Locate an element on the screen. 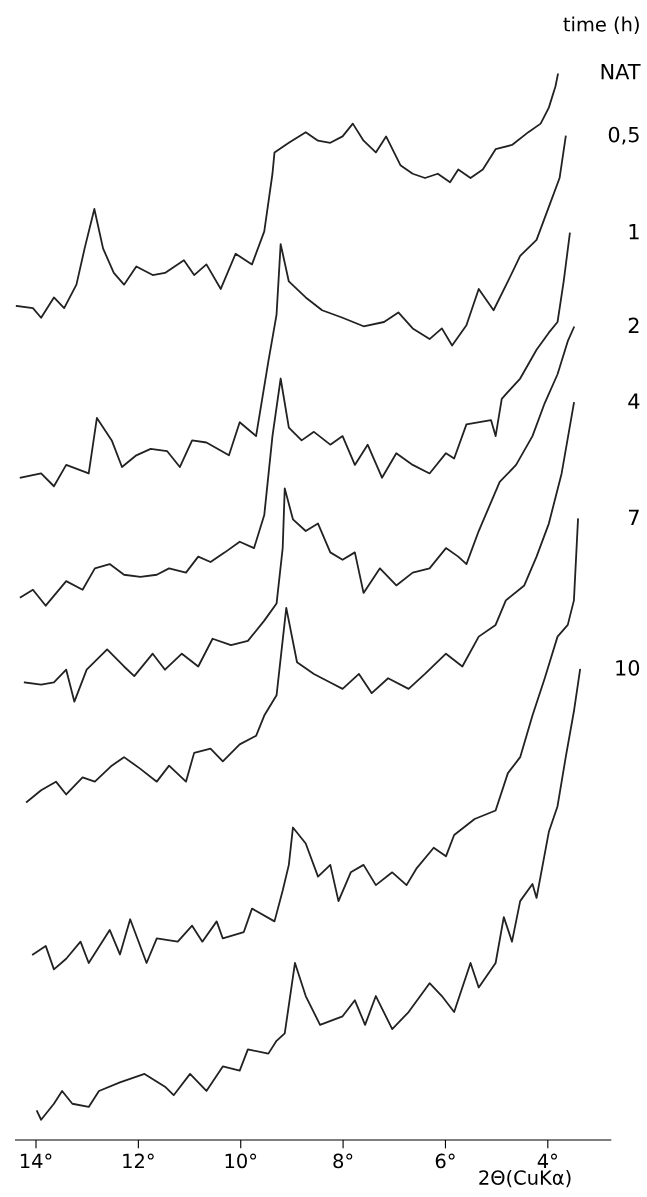  text: 4 is located at coordinates (634, 401).